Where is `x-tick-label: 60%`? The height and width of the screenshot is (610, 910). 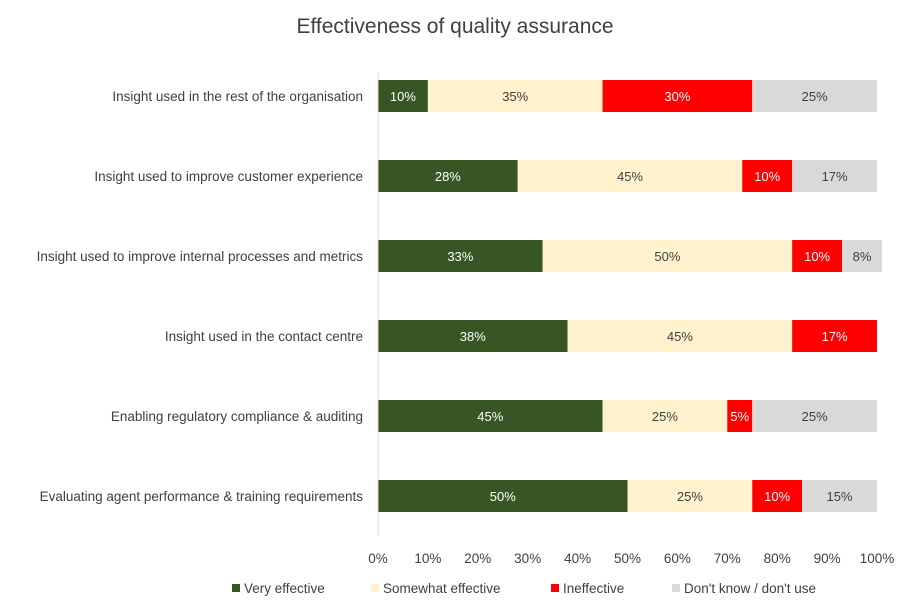 x-tick-label: 60% is located at coordinates (677, 558).